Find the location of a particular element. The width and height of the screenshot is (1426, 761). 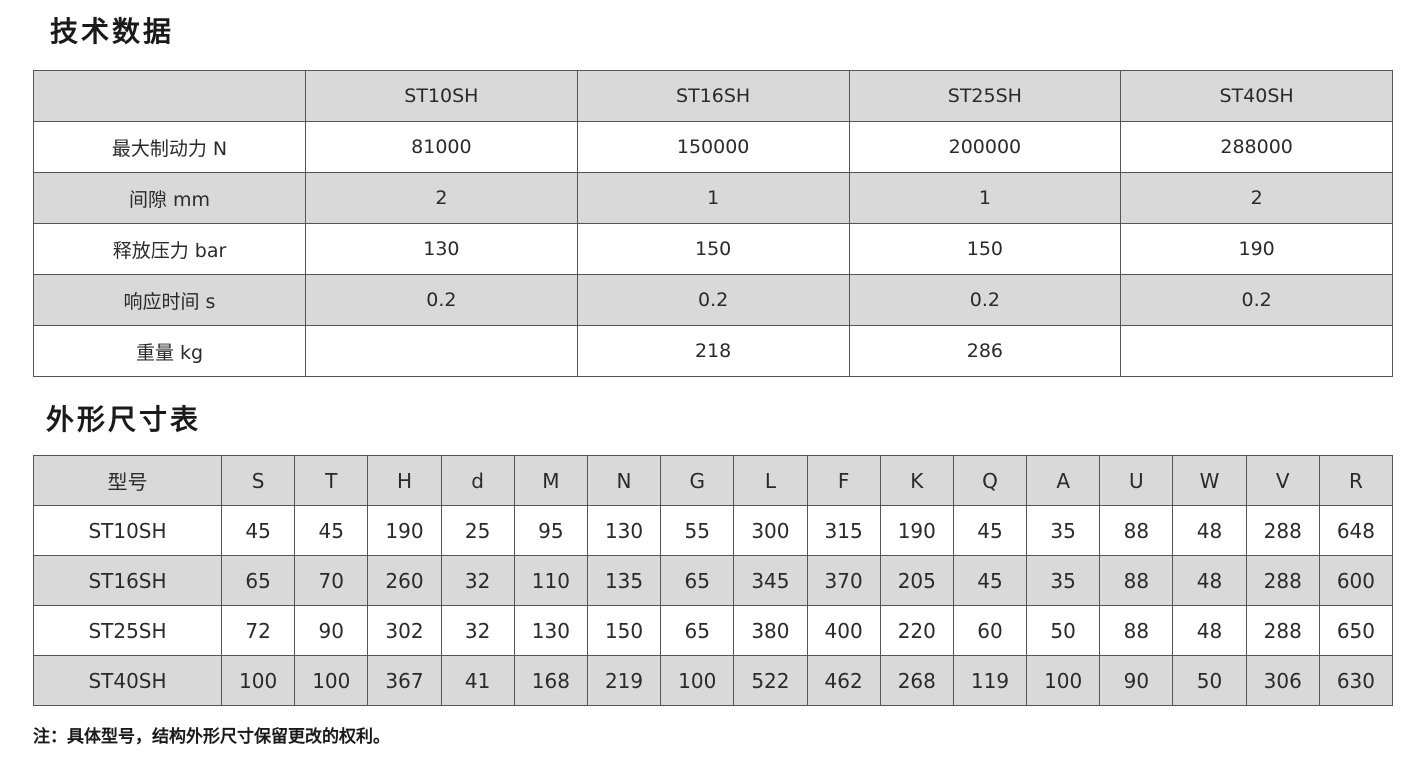

row-label-cell: ST10SH is located at coordinates (127, 530).